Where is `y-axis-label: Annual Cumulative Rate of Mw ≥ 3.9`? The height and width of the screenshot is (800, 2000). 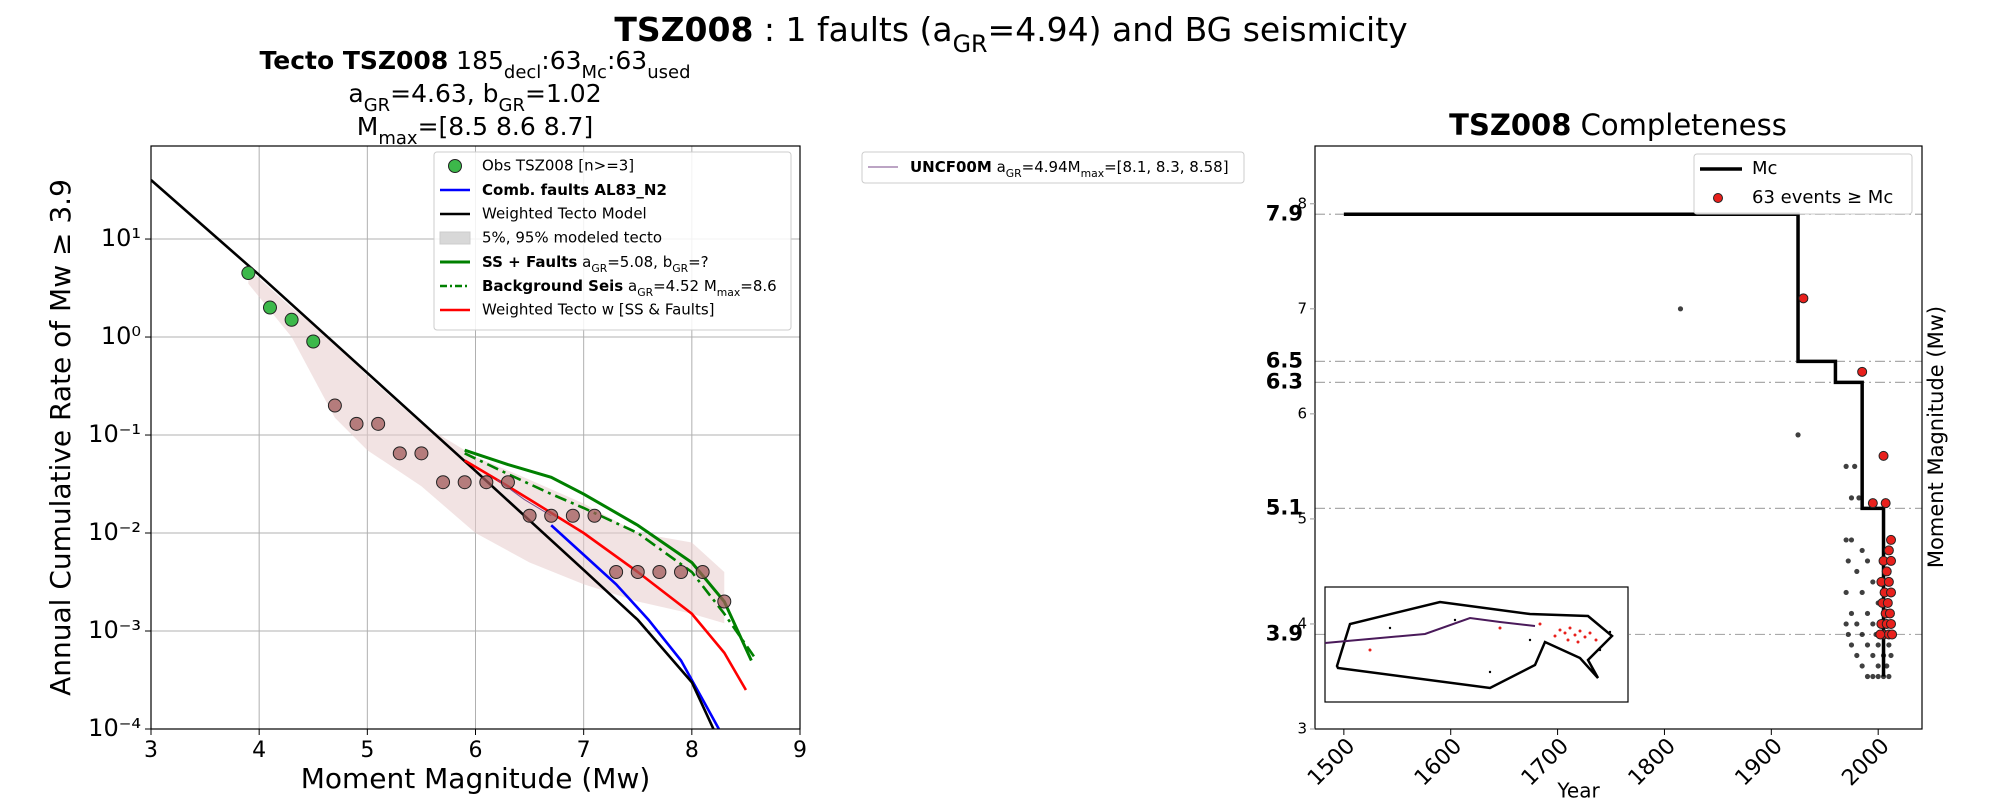 y-axis-label: Annual Cumulative Rate of Mw ≥ 3.9 is located at coordinates (60, 437).